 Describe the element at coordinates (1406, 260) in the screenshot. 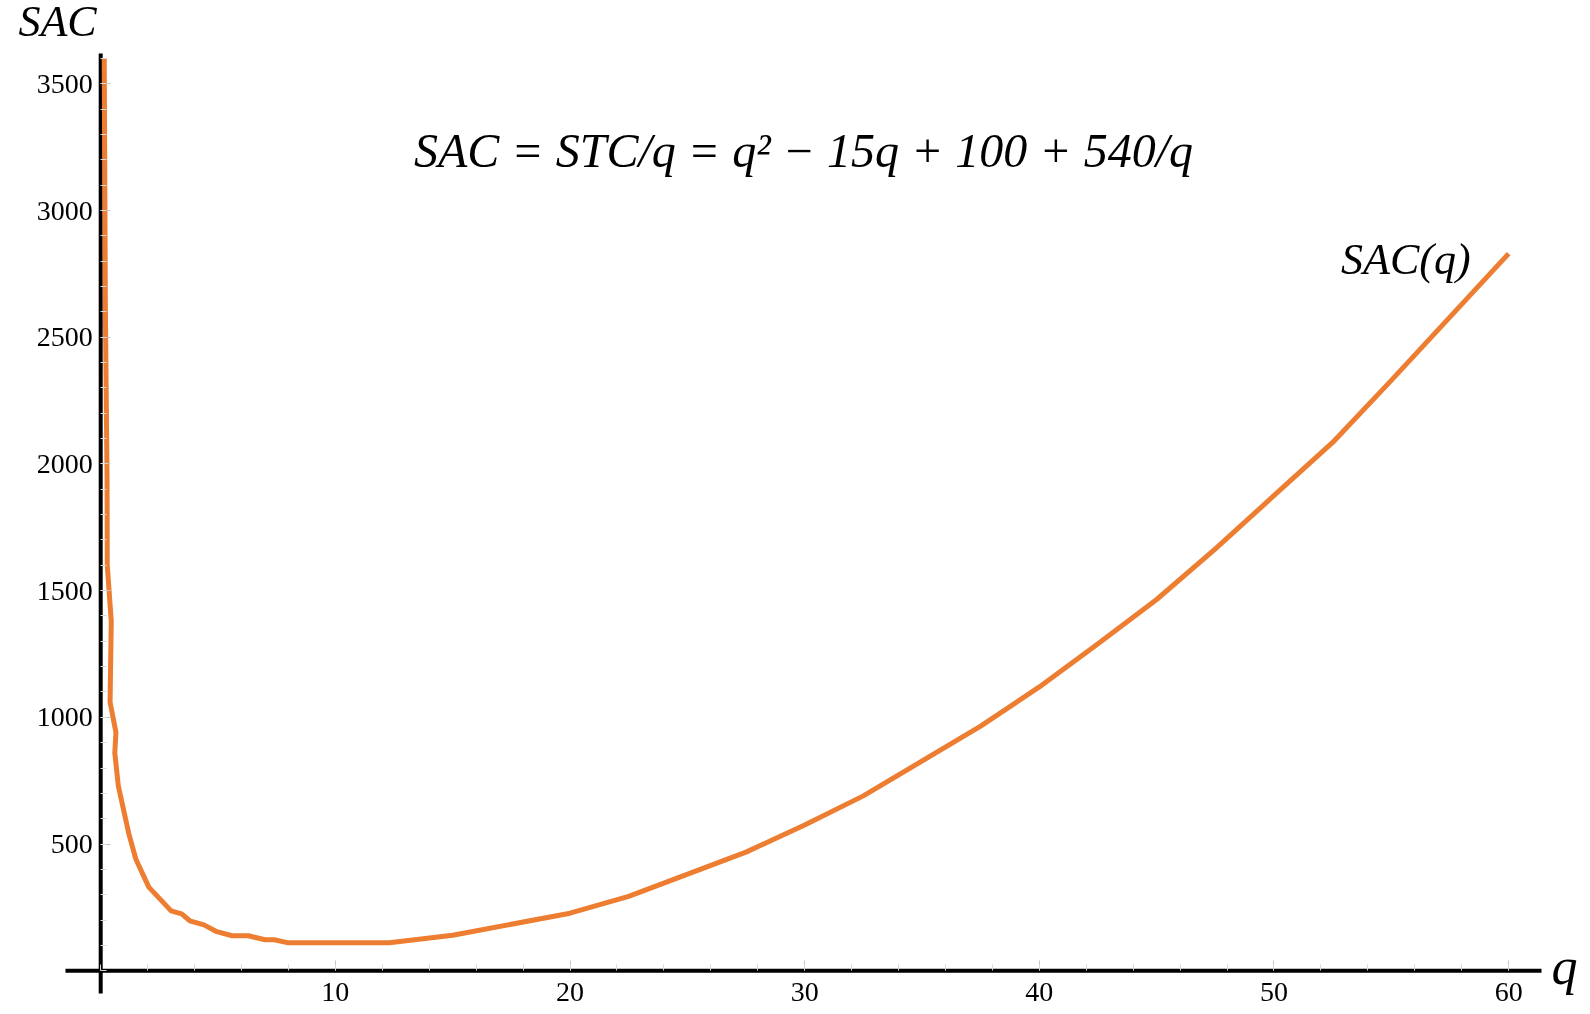

I see `series-label: SAC(q)` at that location.